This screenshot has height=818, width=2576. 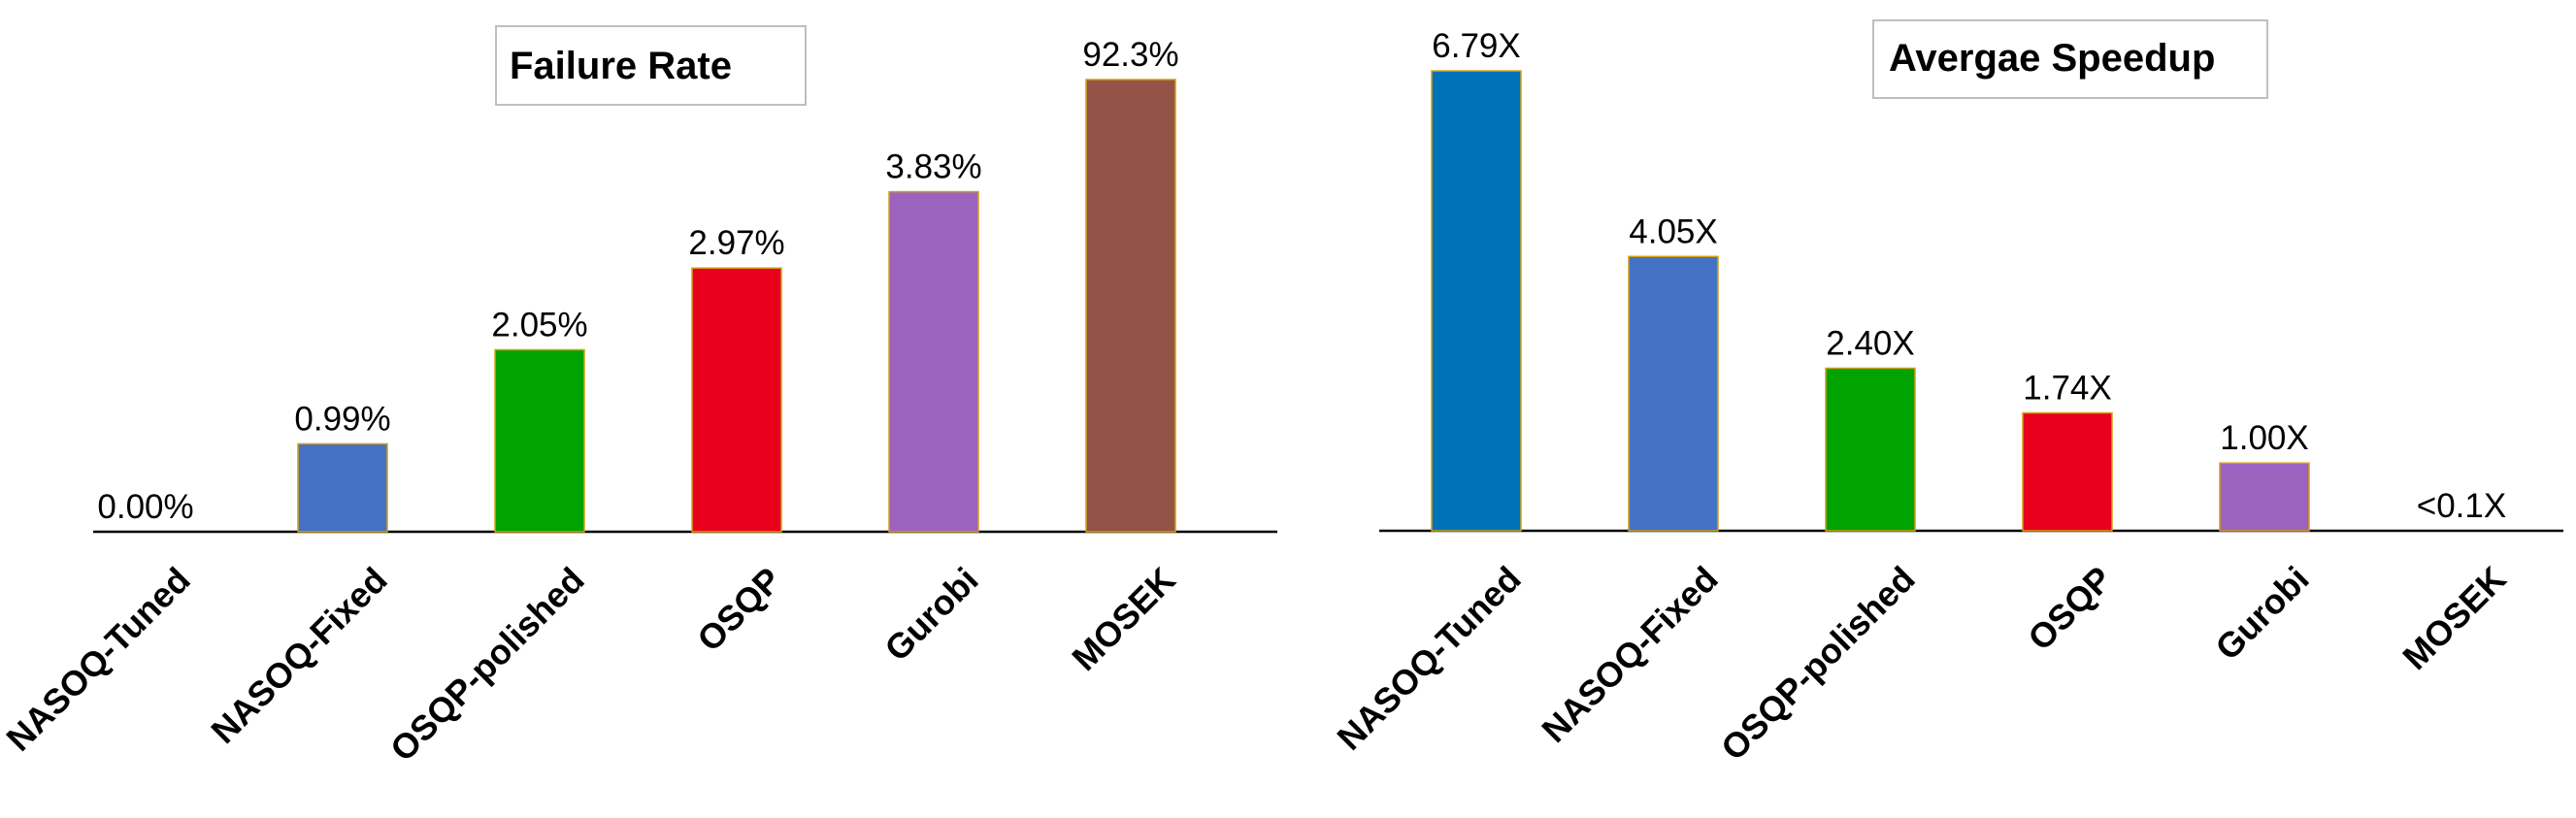 What do you see at coordinates (342, 488) in the screenshot?
I see `failure-rate-bar-nasoq-fixed` at bounding box center [342, 488].